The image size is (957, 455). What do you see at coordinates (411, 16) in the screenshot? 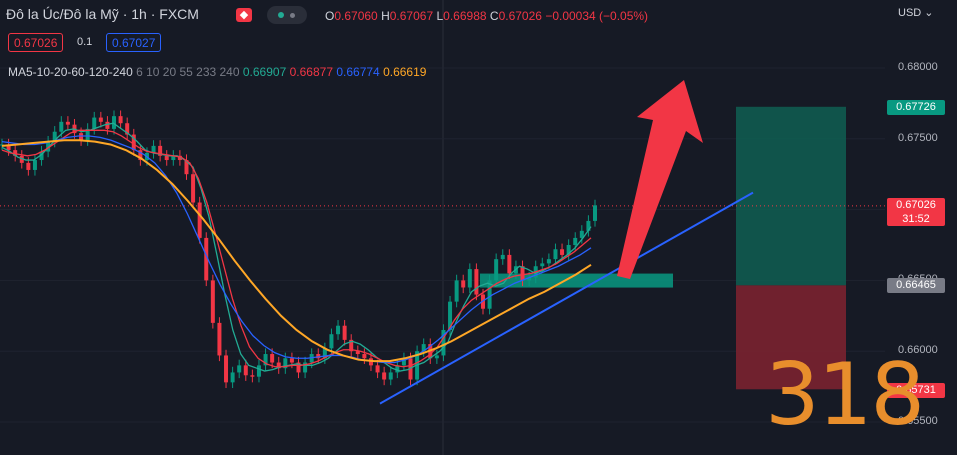
I see `high-value: 0.67067` at bounding box center [411, 16].